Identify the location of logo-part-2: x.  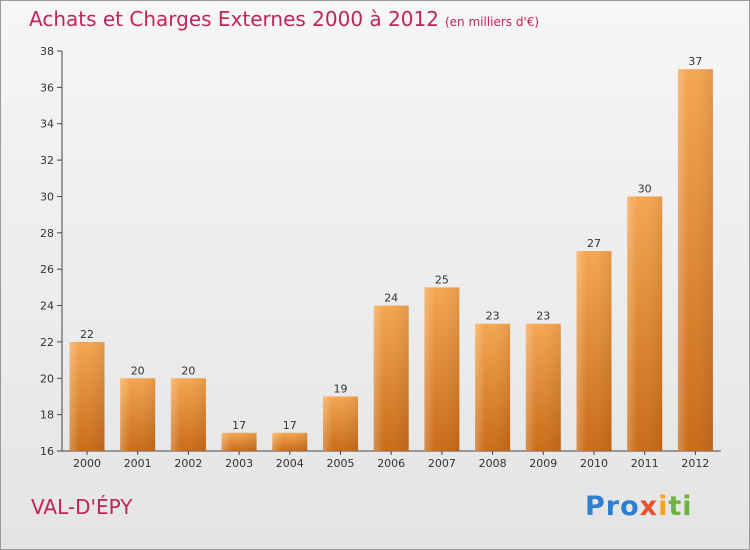
(649, 506).